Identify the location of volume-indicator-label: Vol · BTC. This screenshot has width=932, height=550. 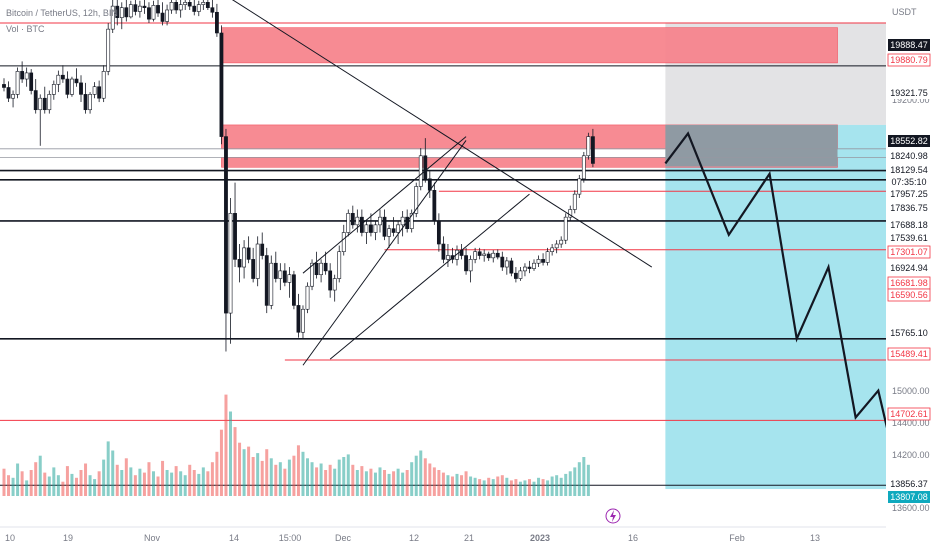
(25, 29).